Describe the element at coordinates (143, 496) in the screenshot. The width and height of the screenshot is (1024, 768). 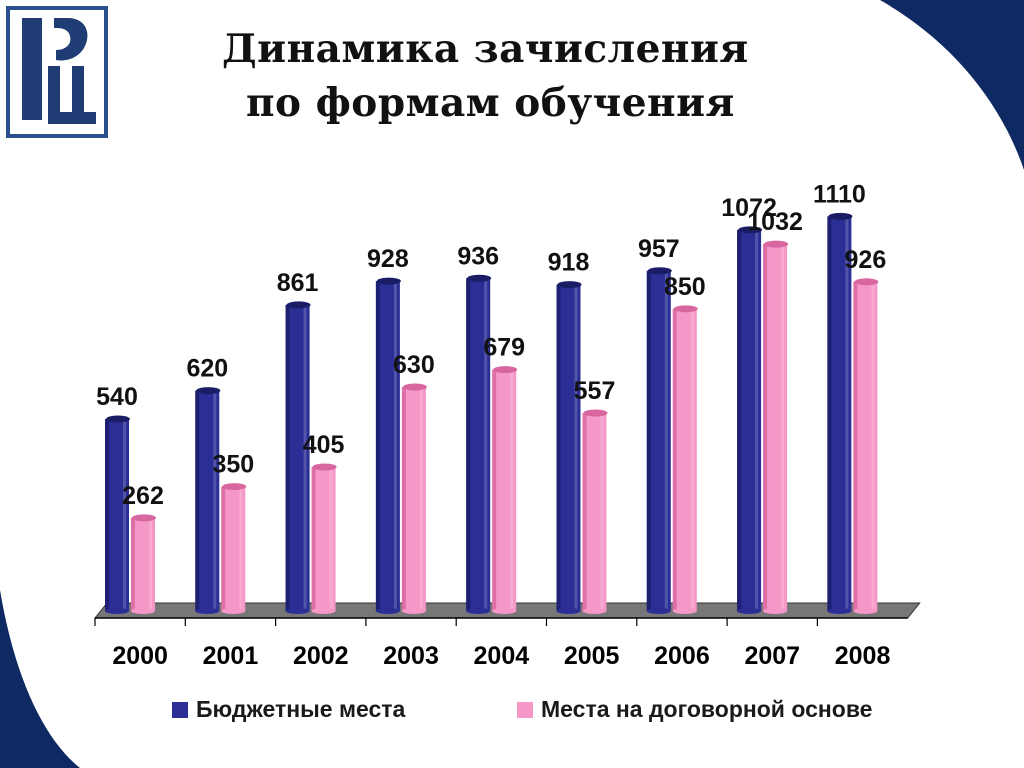
I see `data-label-contract: 262` at that location.